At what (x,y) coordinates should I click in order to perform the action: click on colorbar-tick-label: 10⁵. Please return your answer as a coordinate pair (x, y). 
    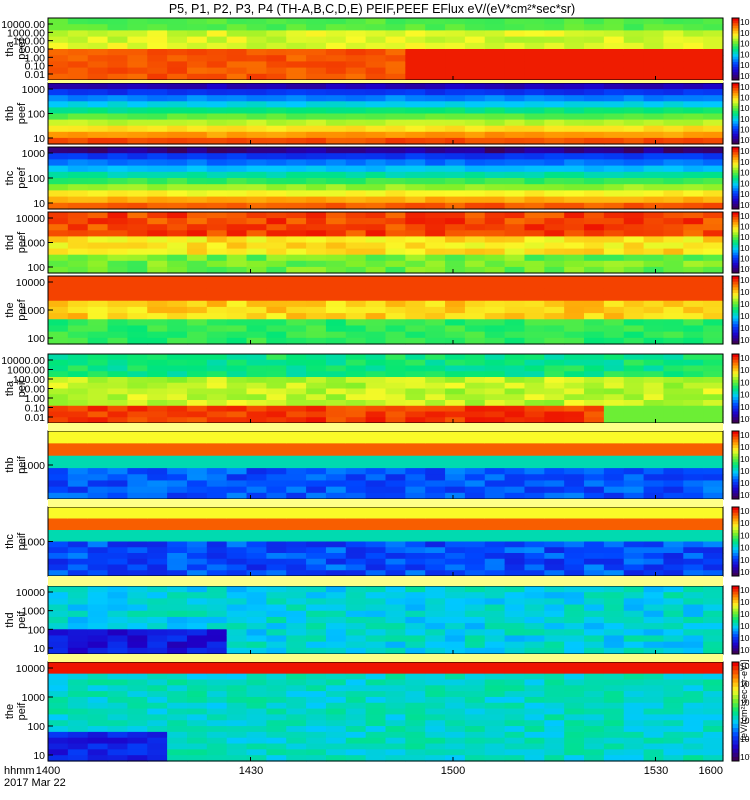
    Looking at the image, I should click on (745, 471).